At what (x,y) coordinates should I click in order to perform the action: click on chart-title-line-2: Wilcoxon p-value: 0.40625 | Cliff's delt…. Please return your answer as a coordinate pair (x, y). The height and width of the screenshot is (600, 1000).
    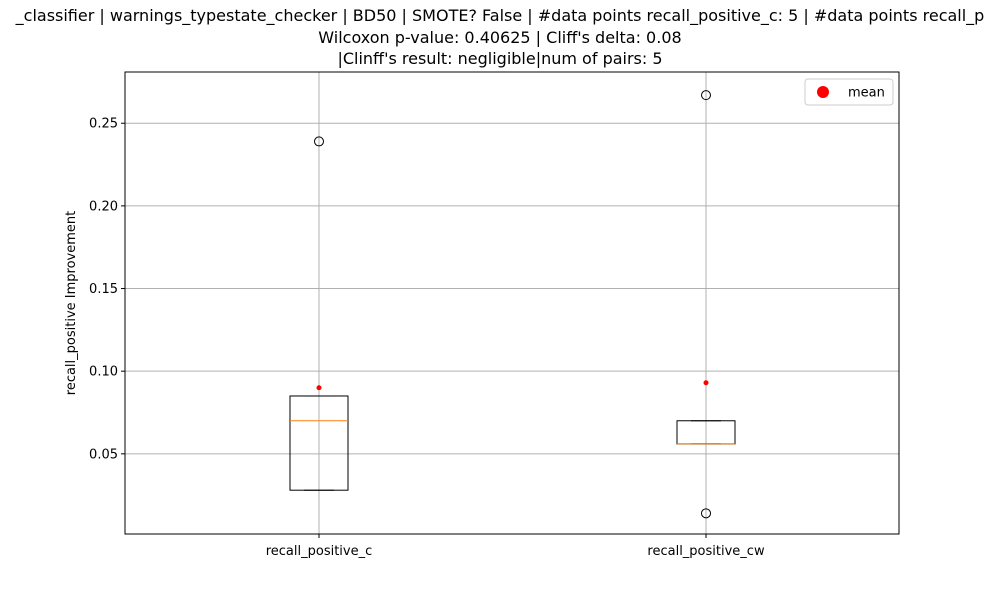
    Looking at the image, I should click on (500, 37).